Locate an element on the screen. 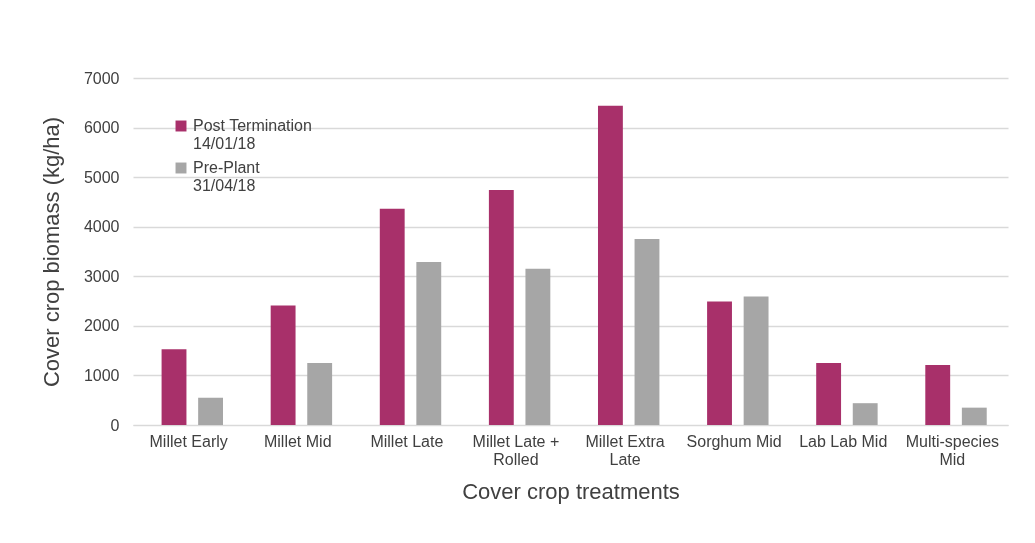 The width and height of the screenshot is (1035, 543). x-tick-label: Sorghum Mid is located at coordinates (734, 441).